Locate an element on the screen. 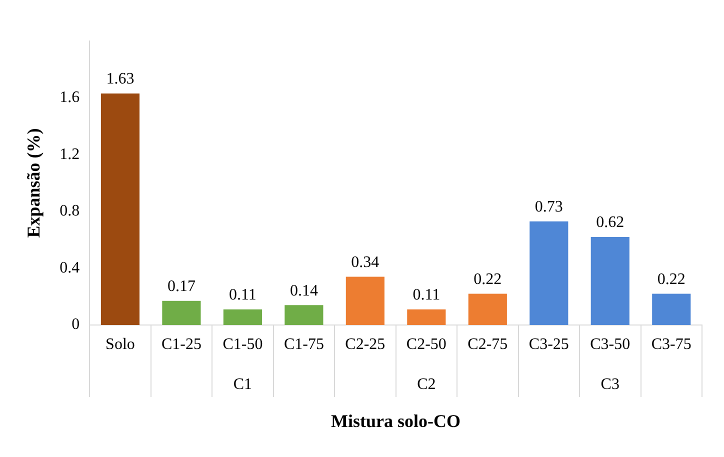 This screenshot has width=724, height=457. x-tick-label: C3-25 is located at coordinates (548, 344).